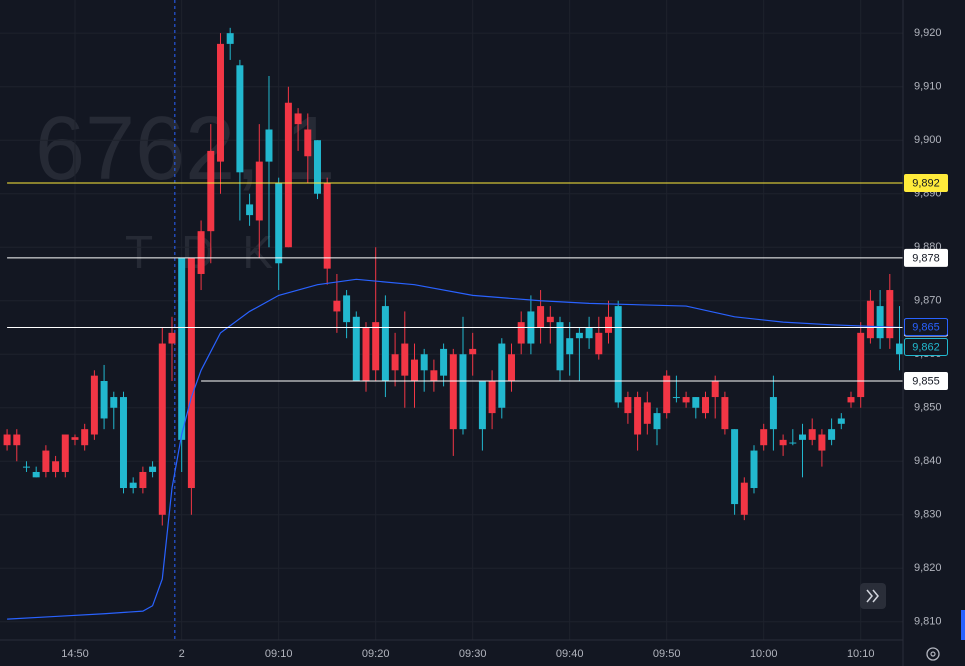 The image size is (965, 666). What do you see at coordinates (764, 654) in the screenshot?
I see `x-tick-label: 10:00` at bounding box center [764, 654].